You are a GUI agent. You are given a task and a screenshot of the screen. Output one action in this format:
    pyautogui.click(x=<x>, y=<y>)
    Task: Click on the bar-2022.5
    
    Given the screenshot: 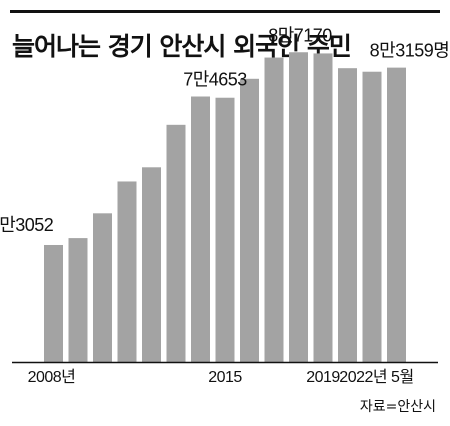 What is the action you would take?
    pyautogui.click(x=396, y=215)
    